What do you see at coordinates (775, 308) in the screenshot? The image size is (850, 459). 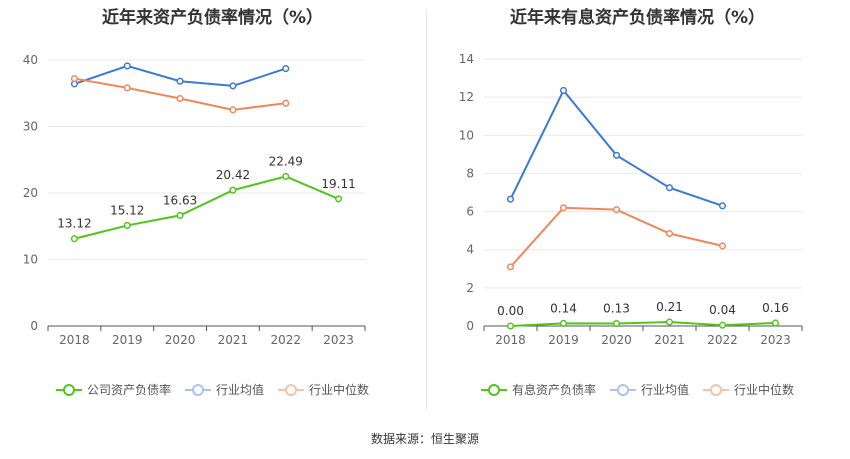 I see `data-label: 0.16` at bounding box center [775, 308].